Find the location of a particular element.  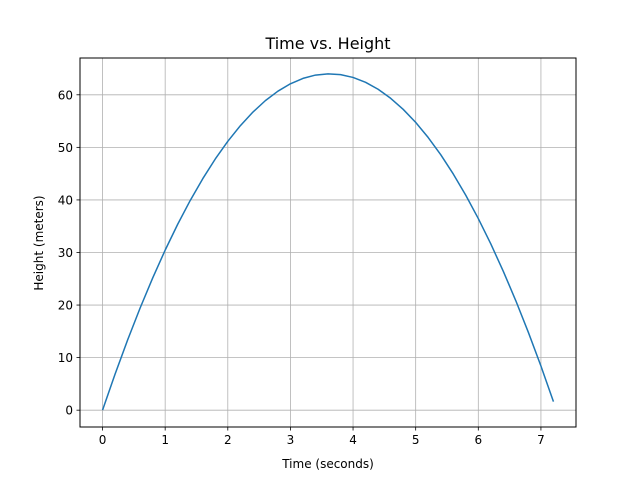

x-tick-label: 4 is located at coordinates (353, 440).